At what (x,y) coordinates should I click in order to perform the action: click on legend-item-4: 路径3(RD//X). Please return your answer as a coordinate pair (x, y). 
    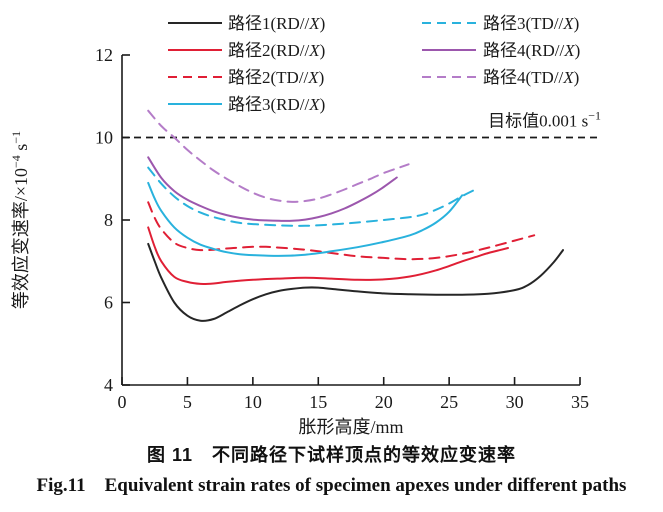
    Looking at the image, I should click on (246, 104).